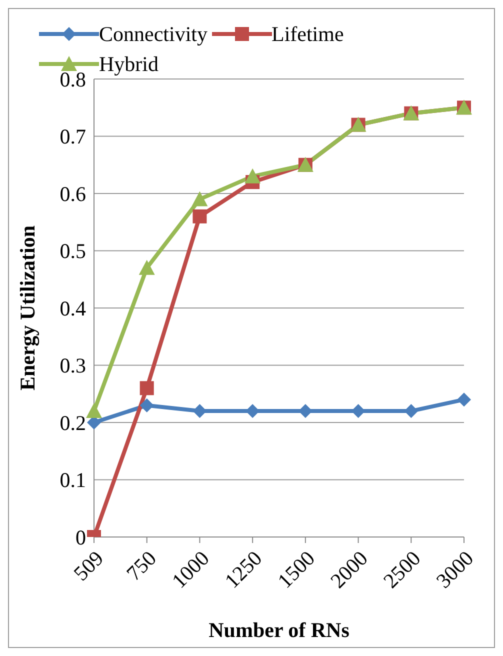 This screenshot has height=656, width=503. What do you see at coordinates (308, 34) in the screenshot?
I see `legend-label: Lifetime` at bounding box center [308, 34].